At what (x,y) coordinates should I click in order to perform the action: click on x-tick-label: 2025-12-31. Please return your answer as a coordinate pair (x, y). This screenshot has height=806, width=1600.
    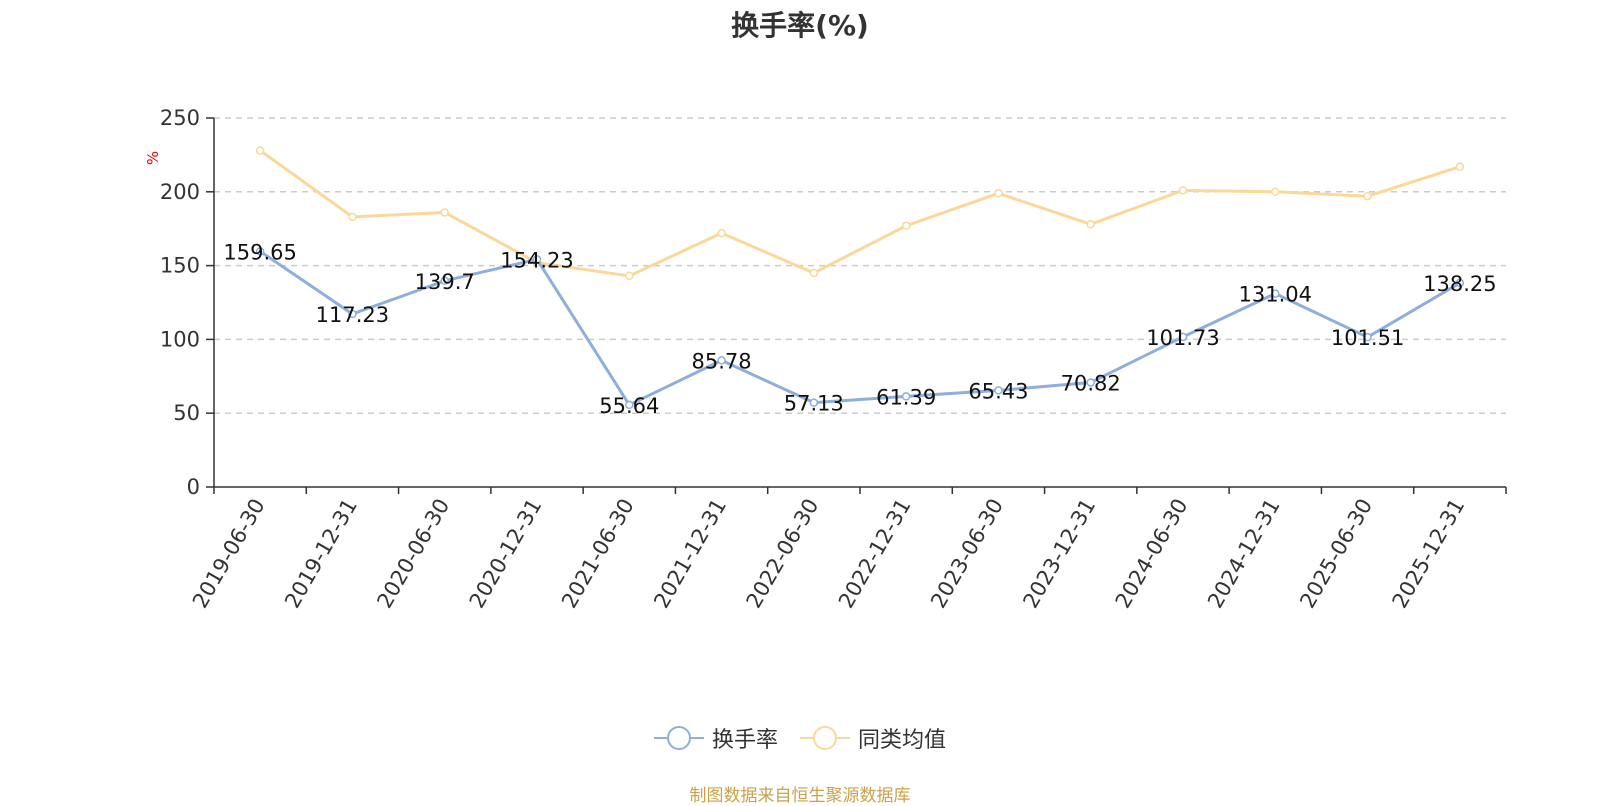
    Looking at the image, I should click on (1429, 554).